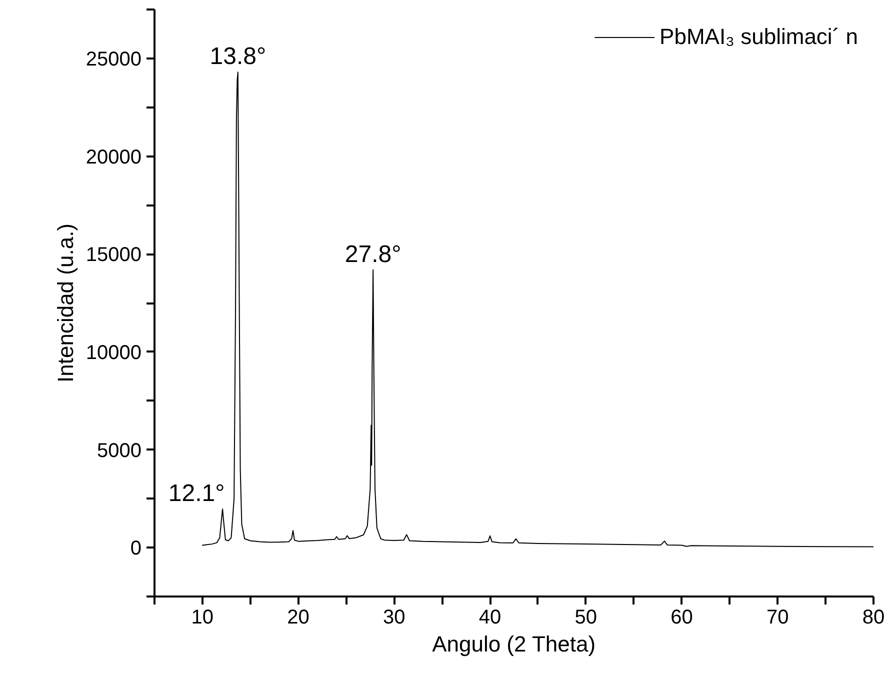 The height and width of the screenshot is (684, 888). Describe the element at coordinates (114, 353) in the screenshot. I see `y-tick-label: 10000` at that location.